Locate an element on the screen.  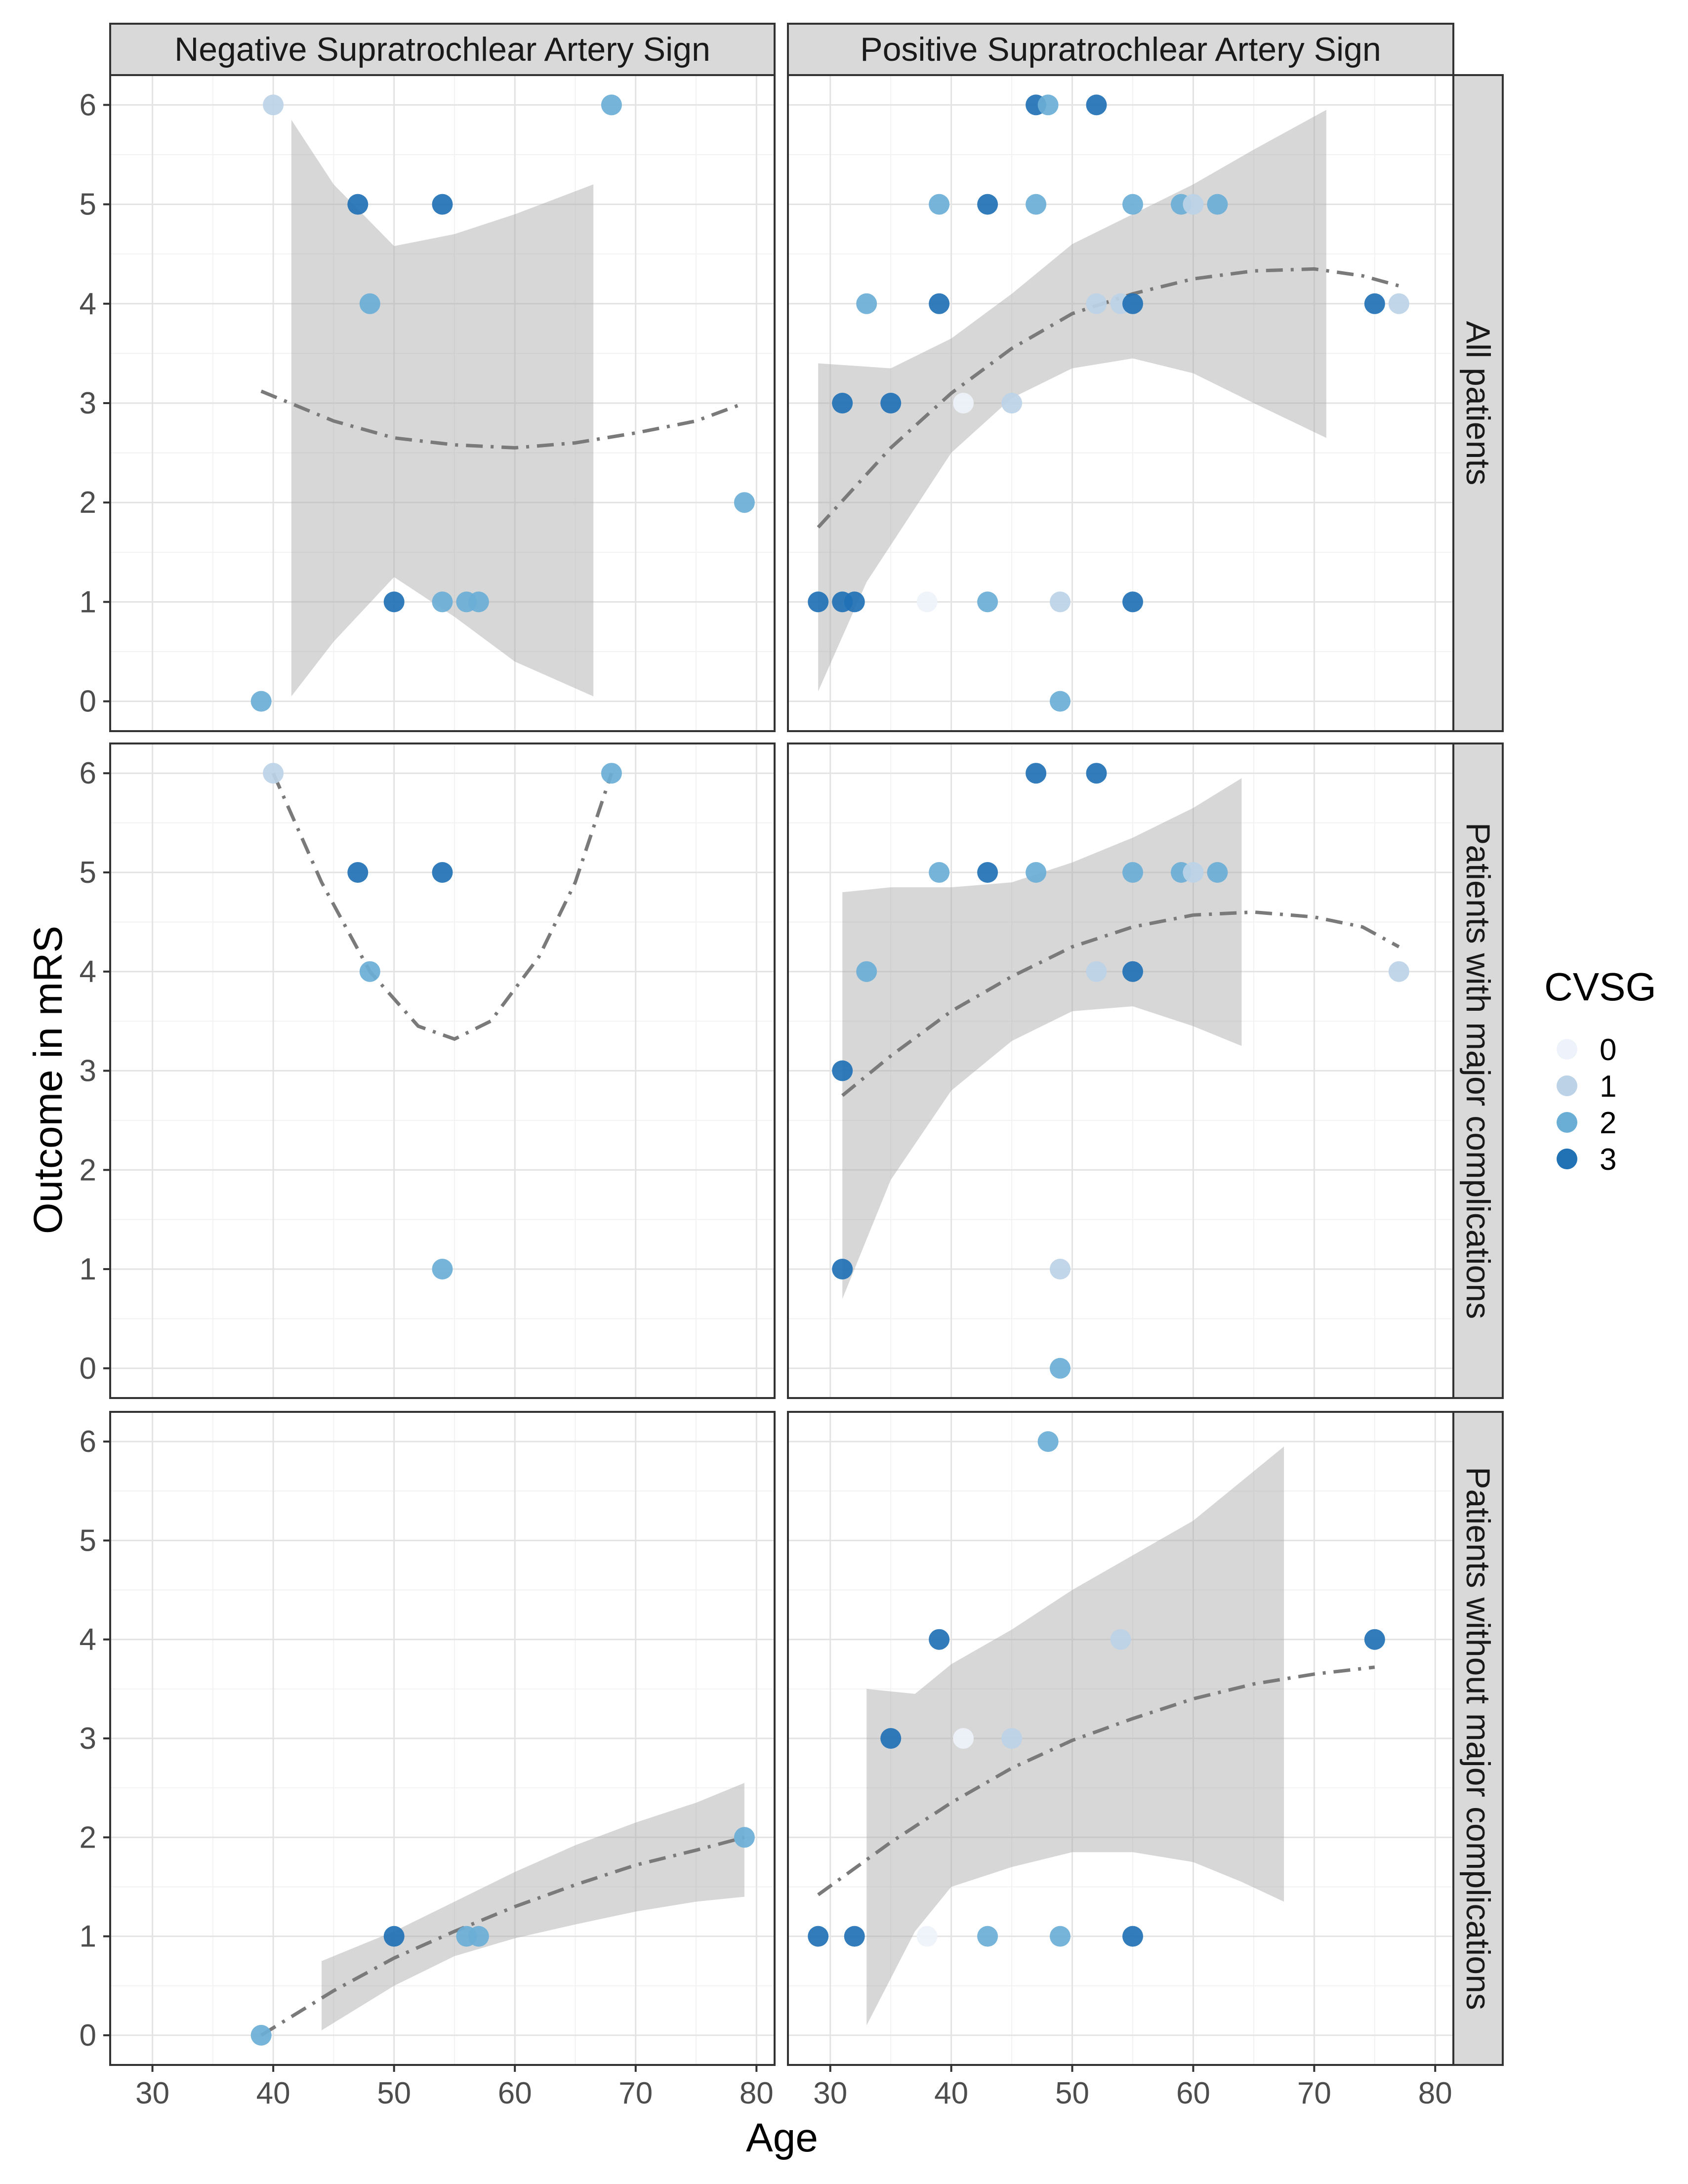
legend-item-0: 0 is located at coordinates (1586, 1050).